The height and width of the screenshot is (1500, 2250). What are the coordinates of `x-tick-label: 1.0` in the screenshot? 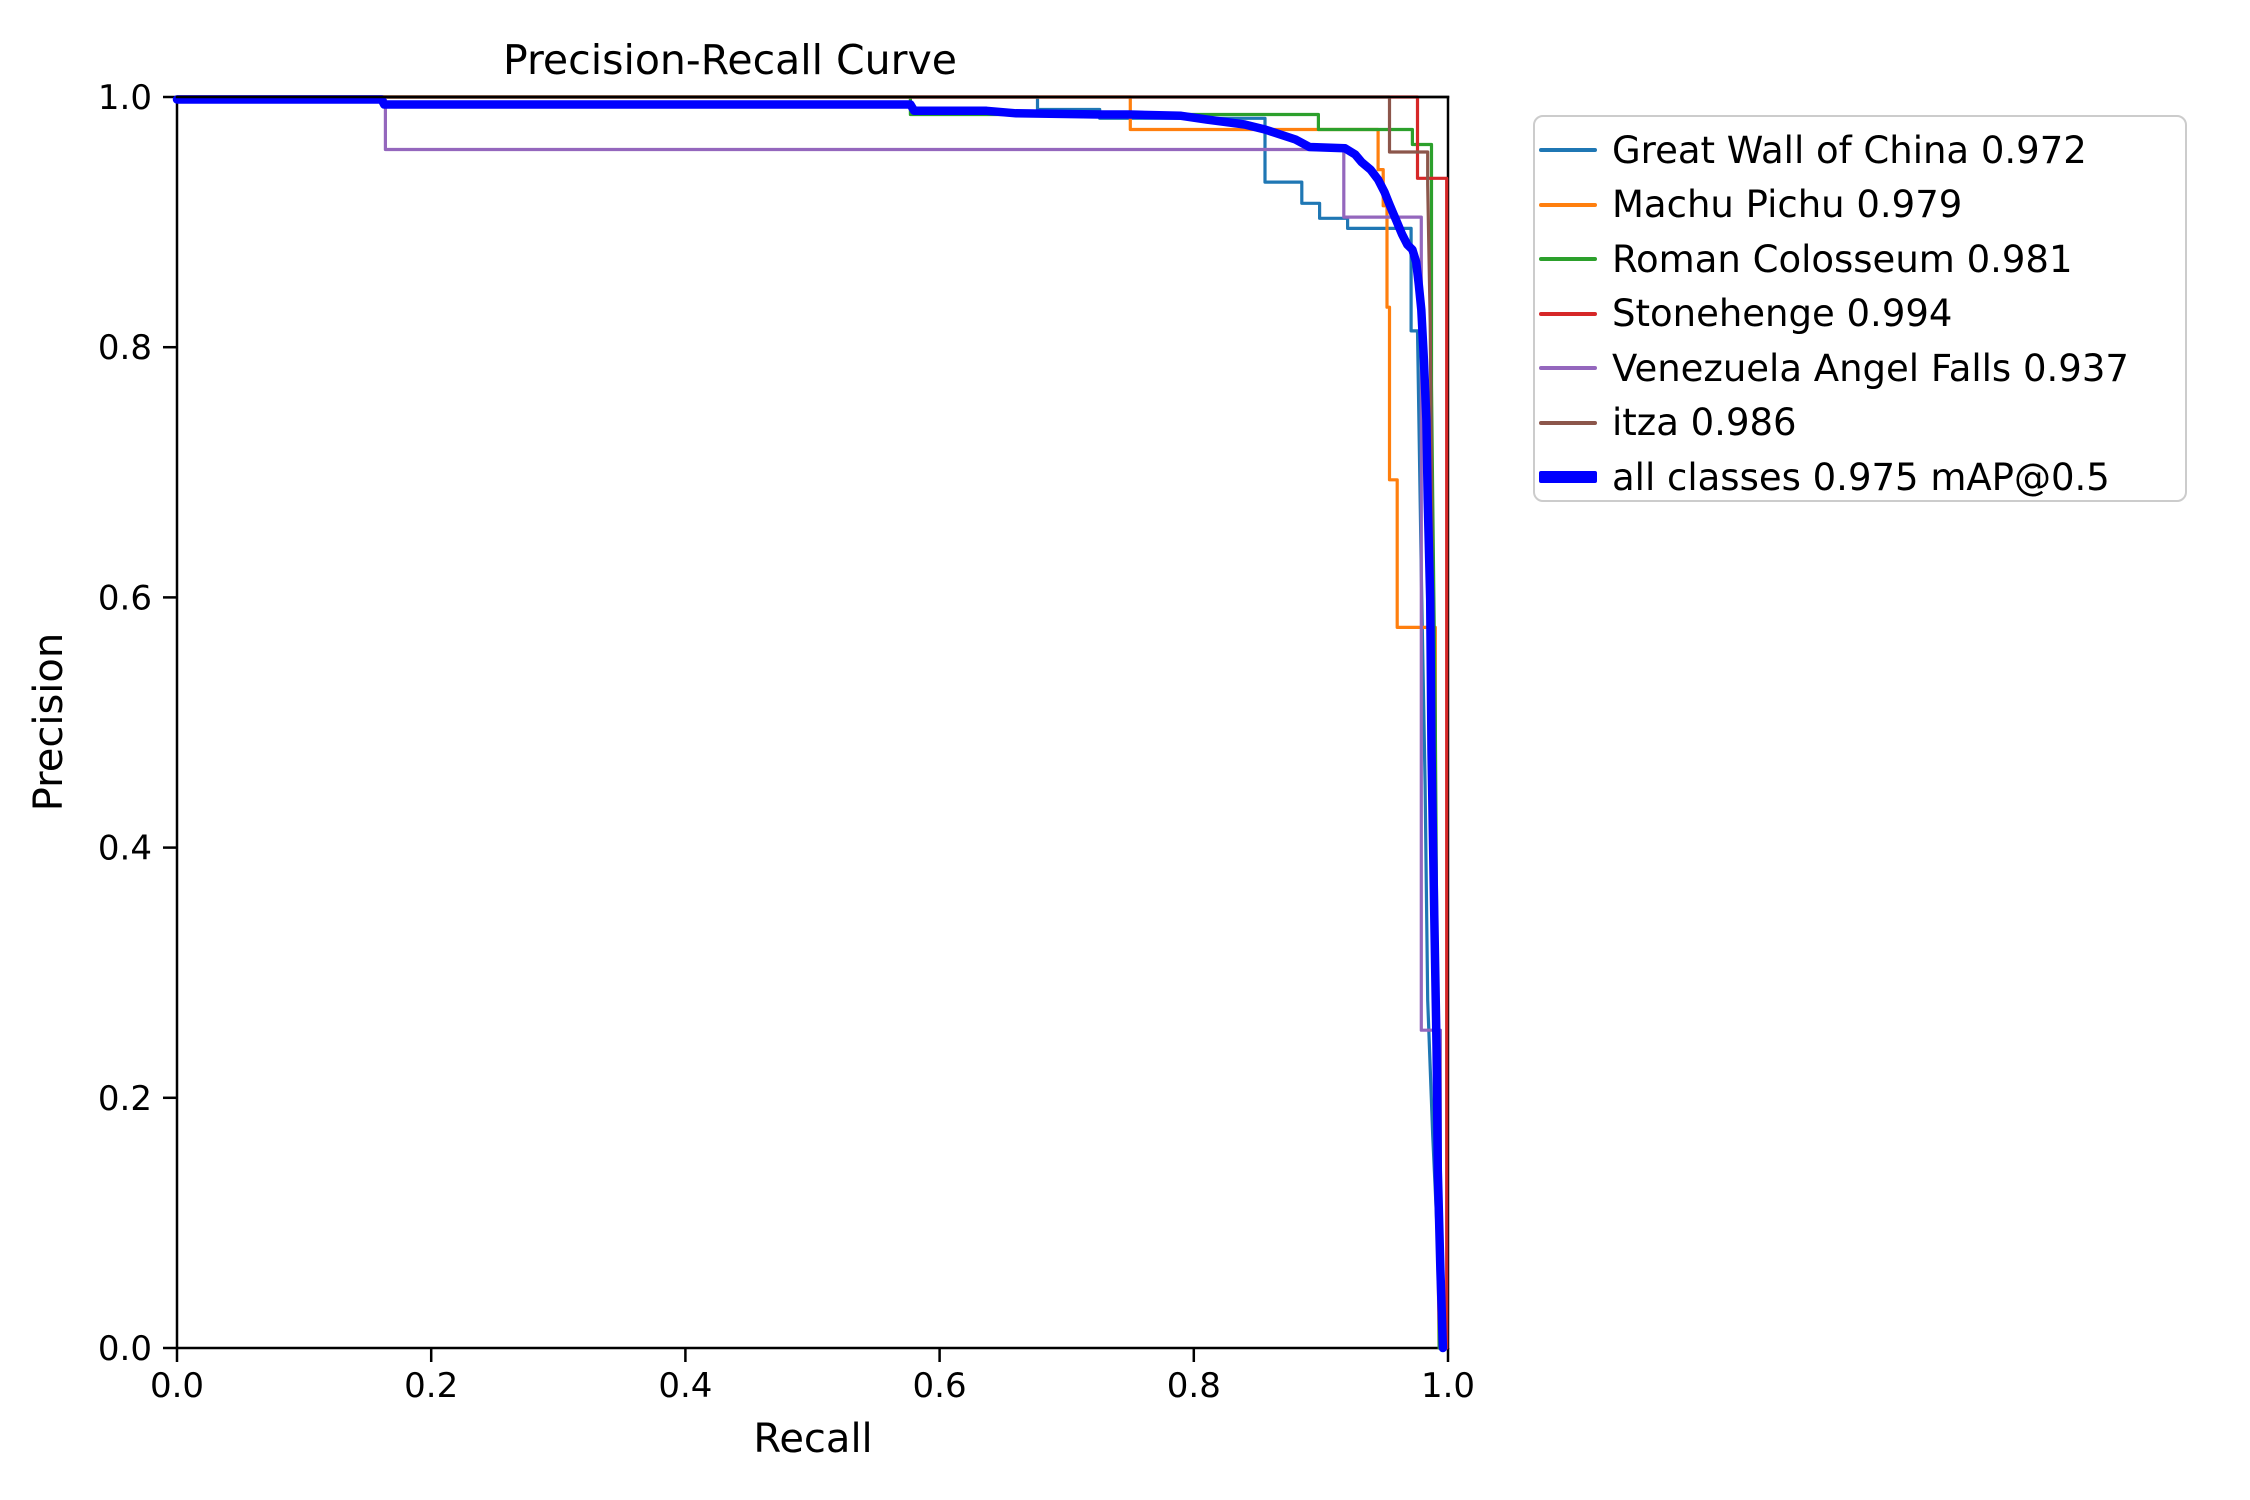 It's located at (1448, 1386).